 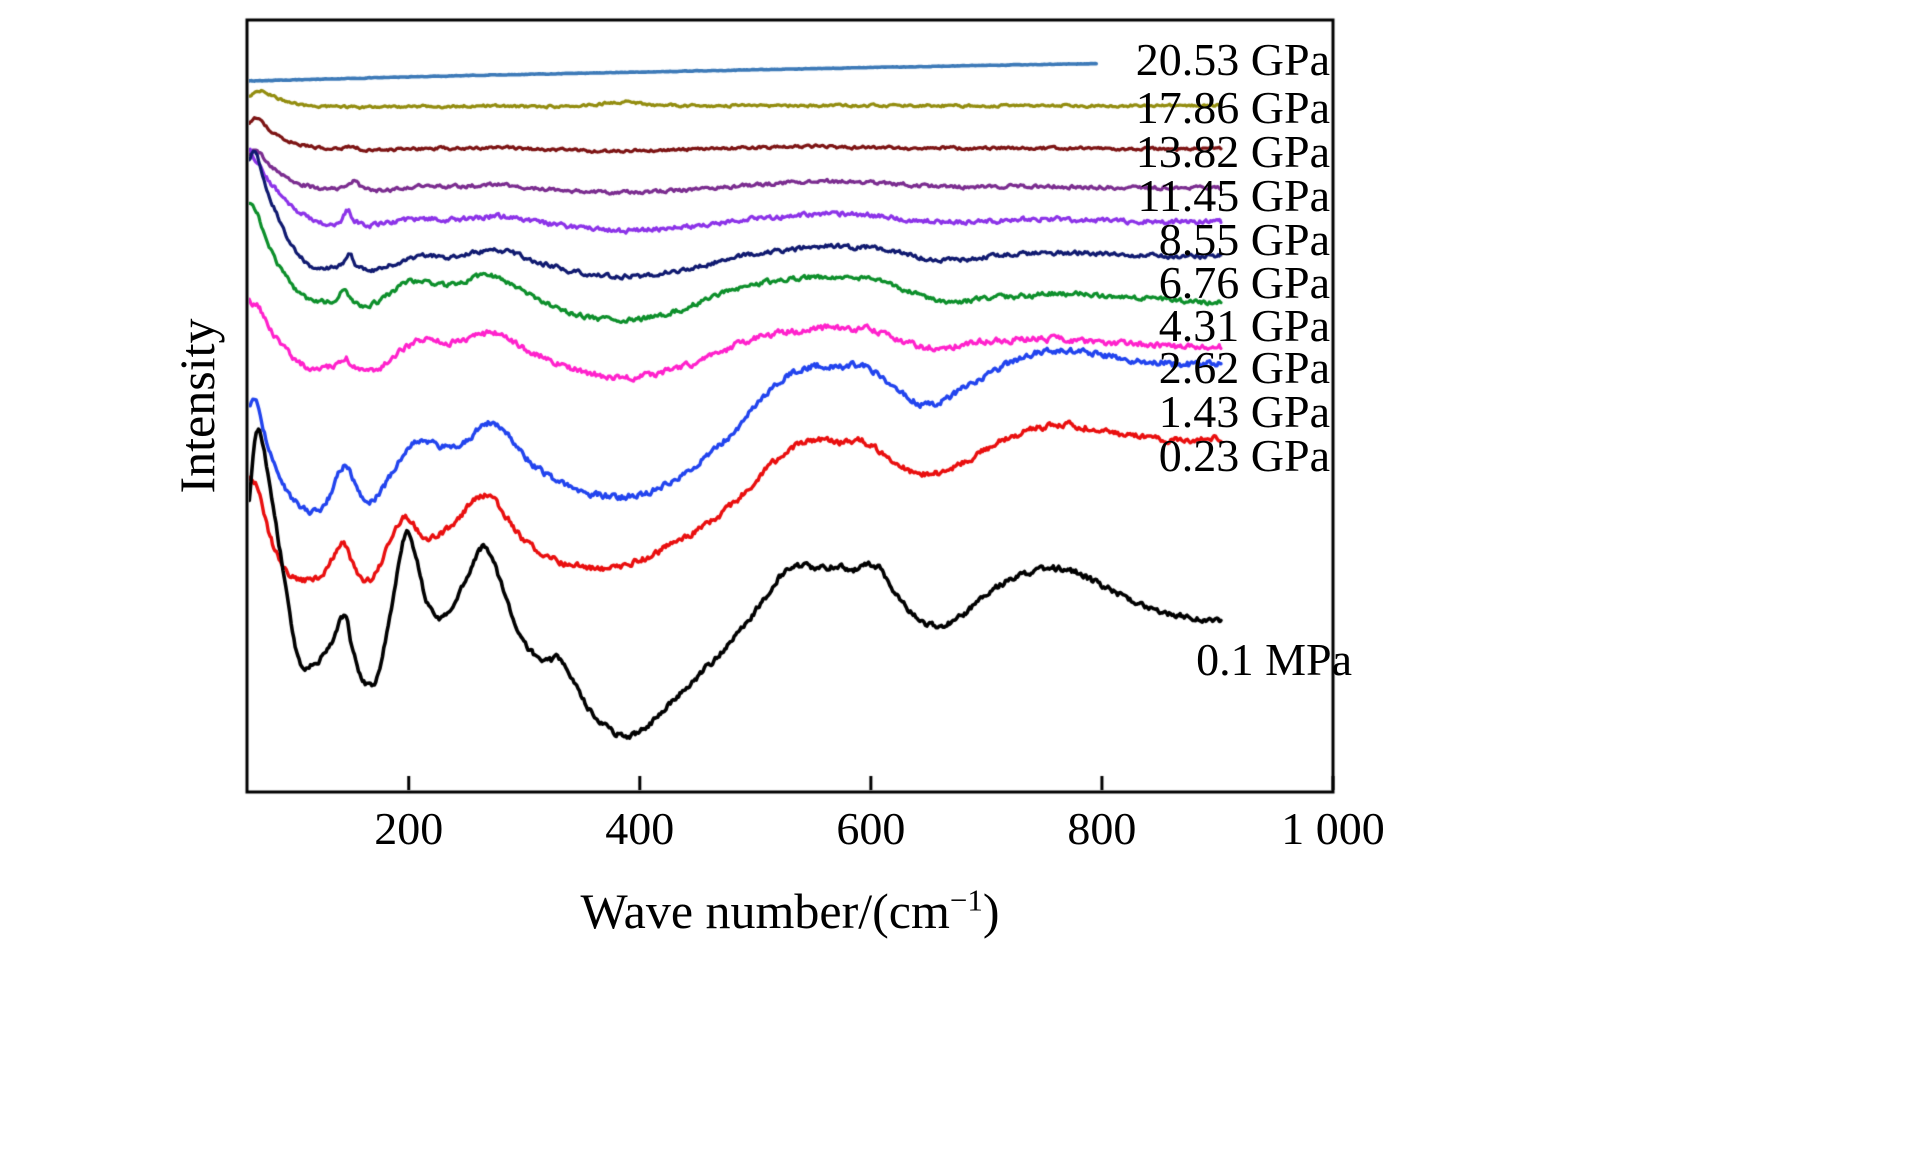 What do you see at coordinates (871, 828) in the screenshot?
I see `x-tick-label: 600` at bounding box center [871, 828].